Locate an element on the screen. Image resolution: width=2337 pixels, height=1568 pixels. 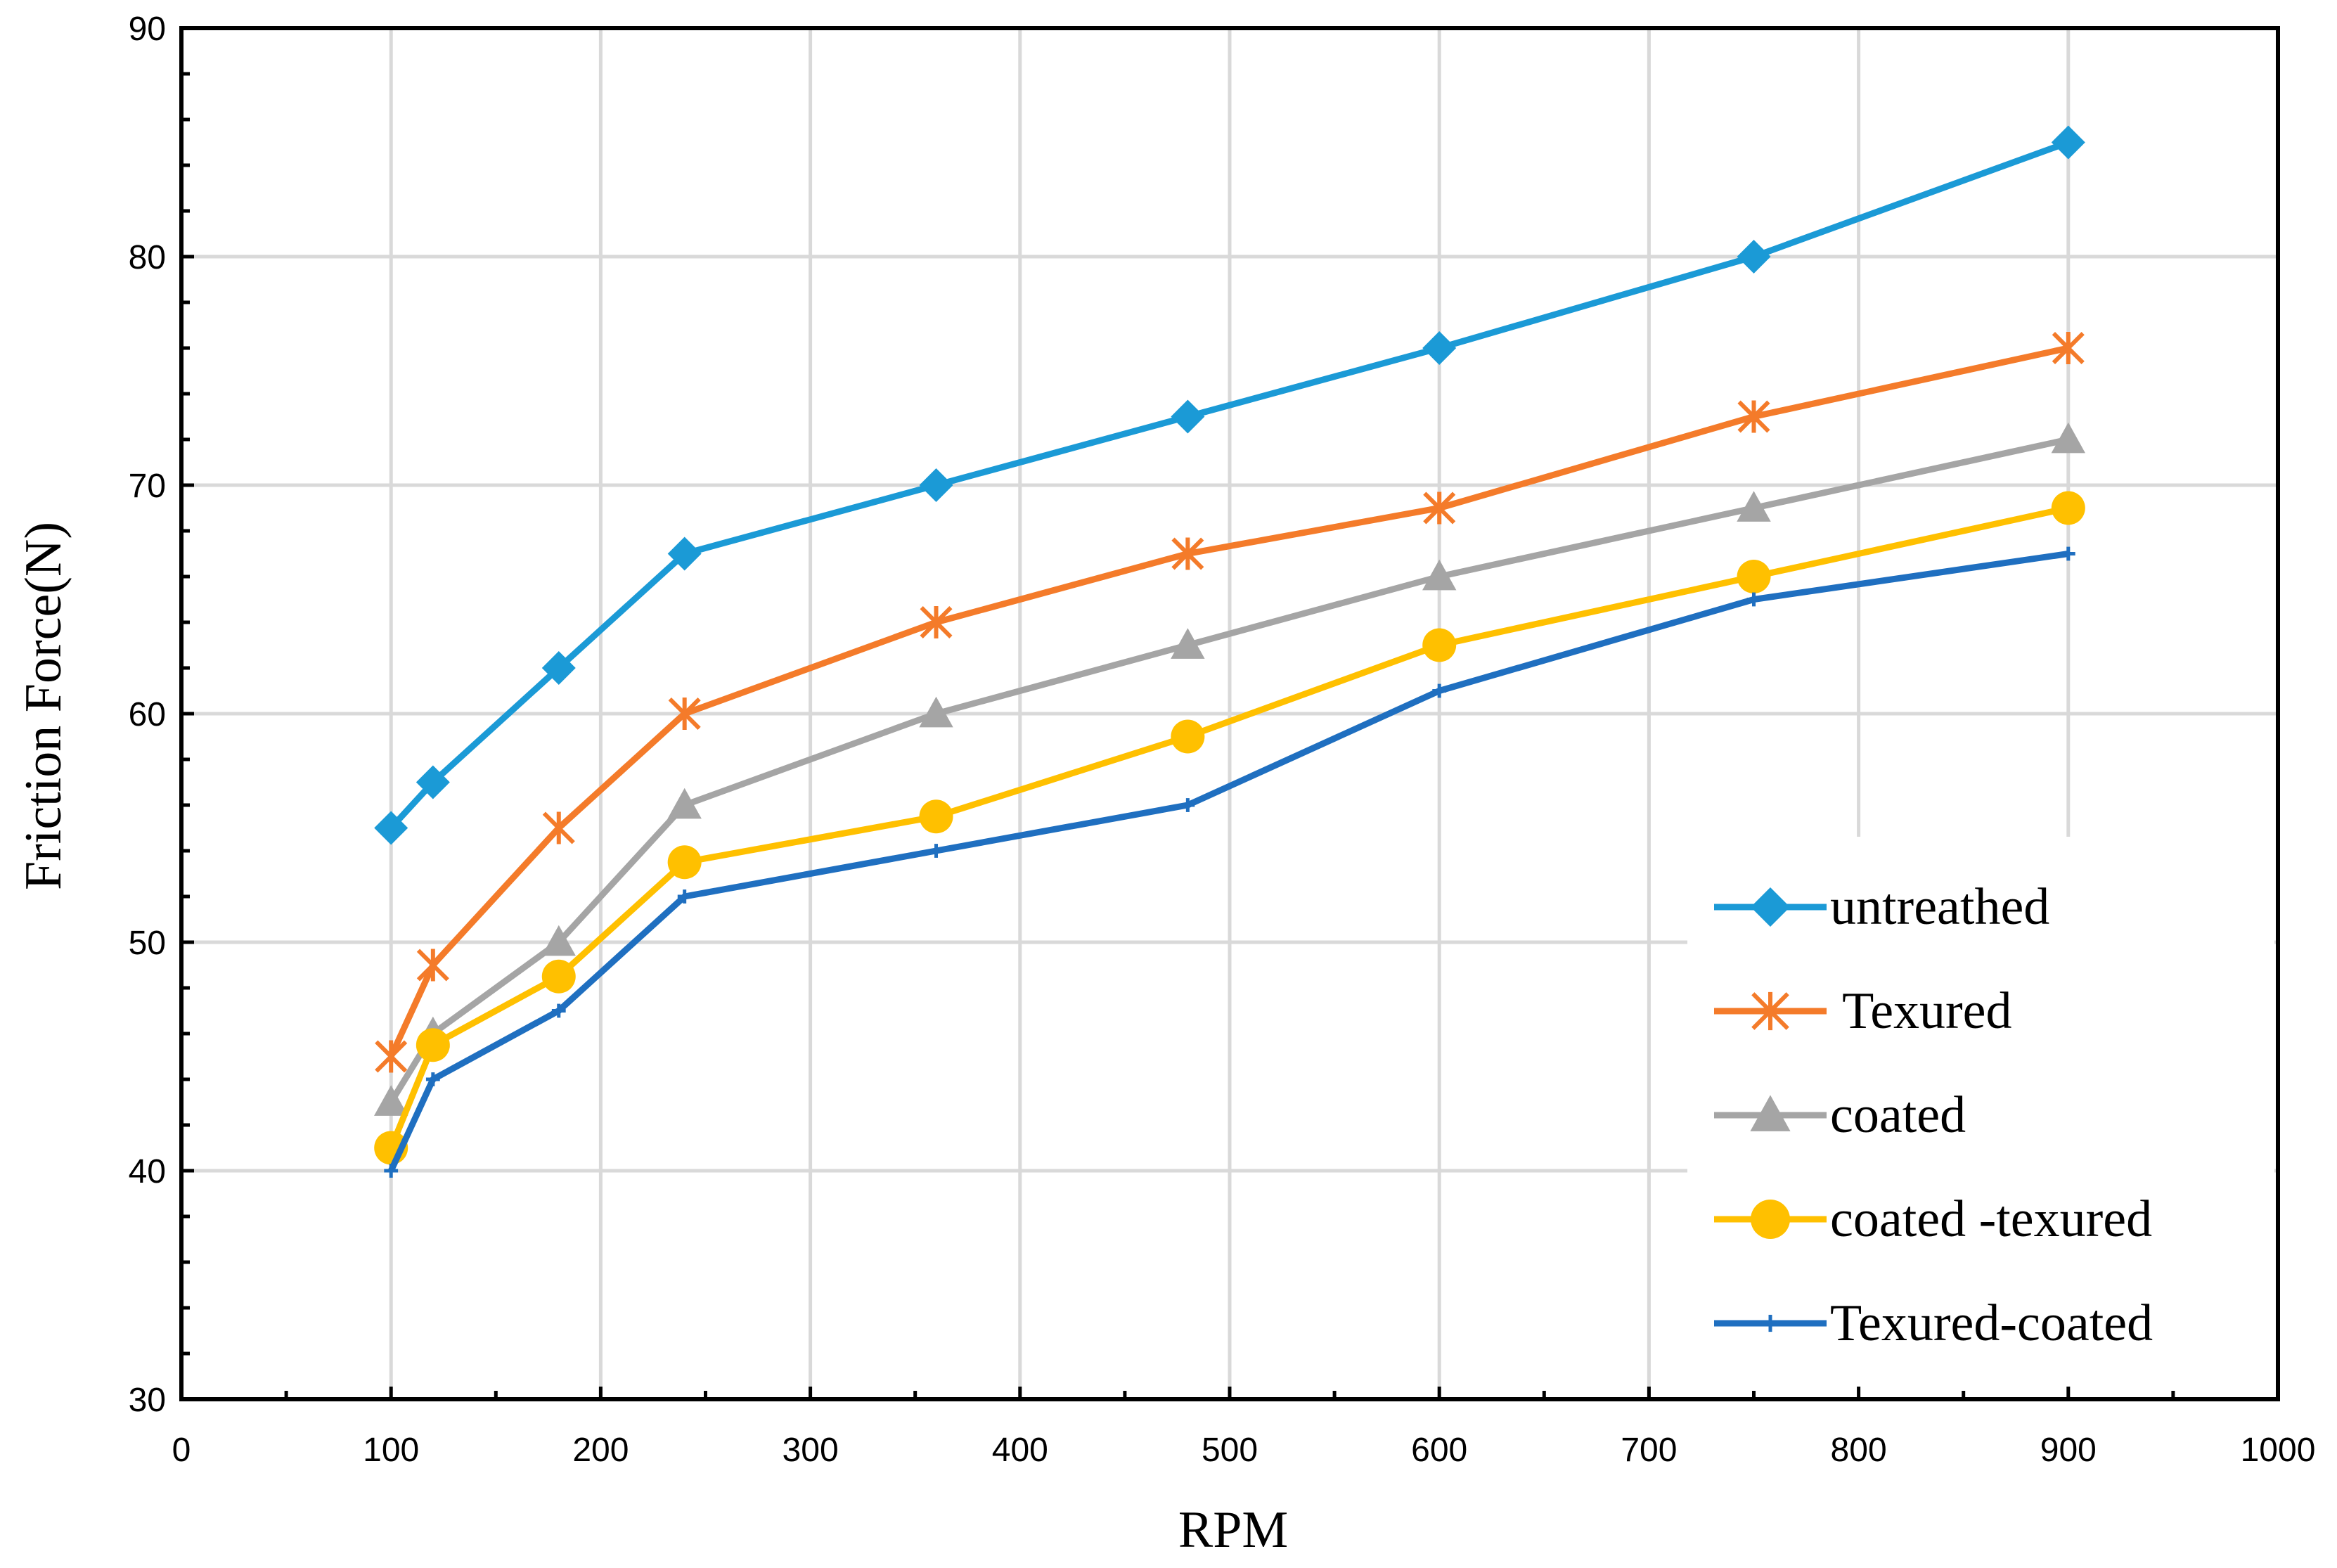
x-axis-title: RPM is located at coordinates (1233, 1530).